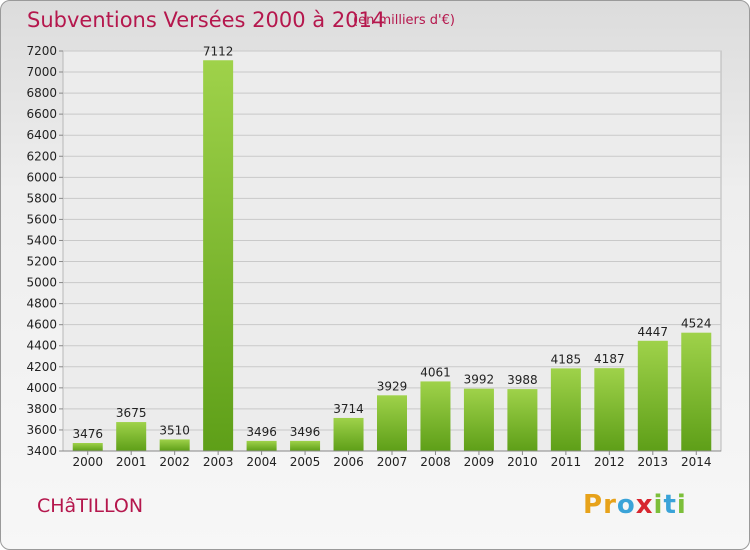 This screenshot has width=750, height=550. What do you see at coordinates (609, 359) in the screenshot?
I see `data-label: 4187` at bounding box center [609, 359].